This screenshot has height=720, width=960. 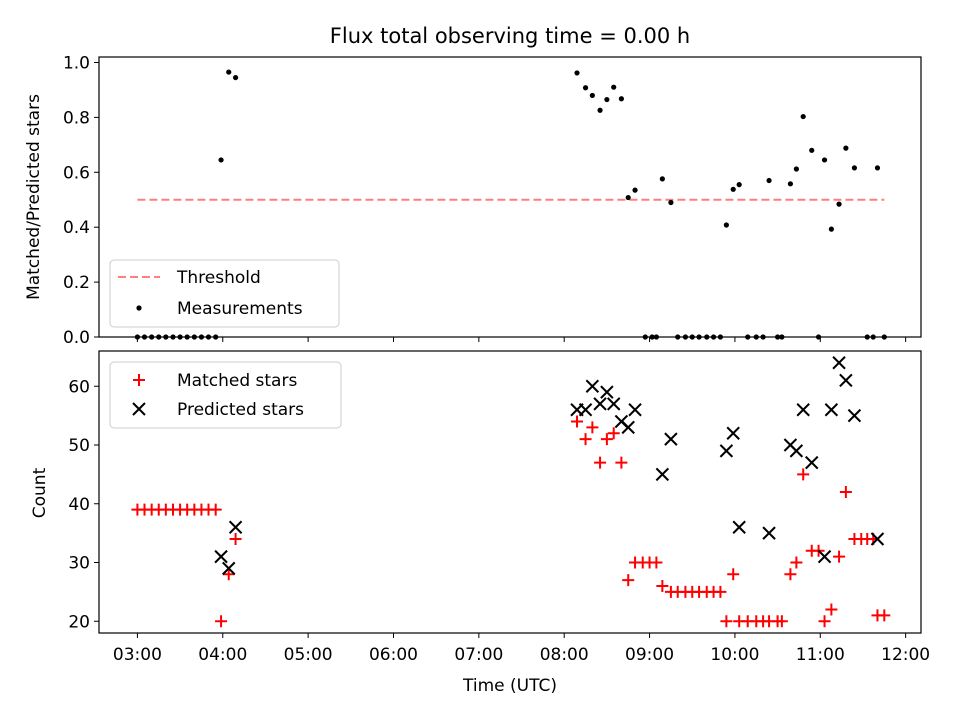 I want to click on ratio-y-tick-label: 0.0, so click(x=76, y=338).